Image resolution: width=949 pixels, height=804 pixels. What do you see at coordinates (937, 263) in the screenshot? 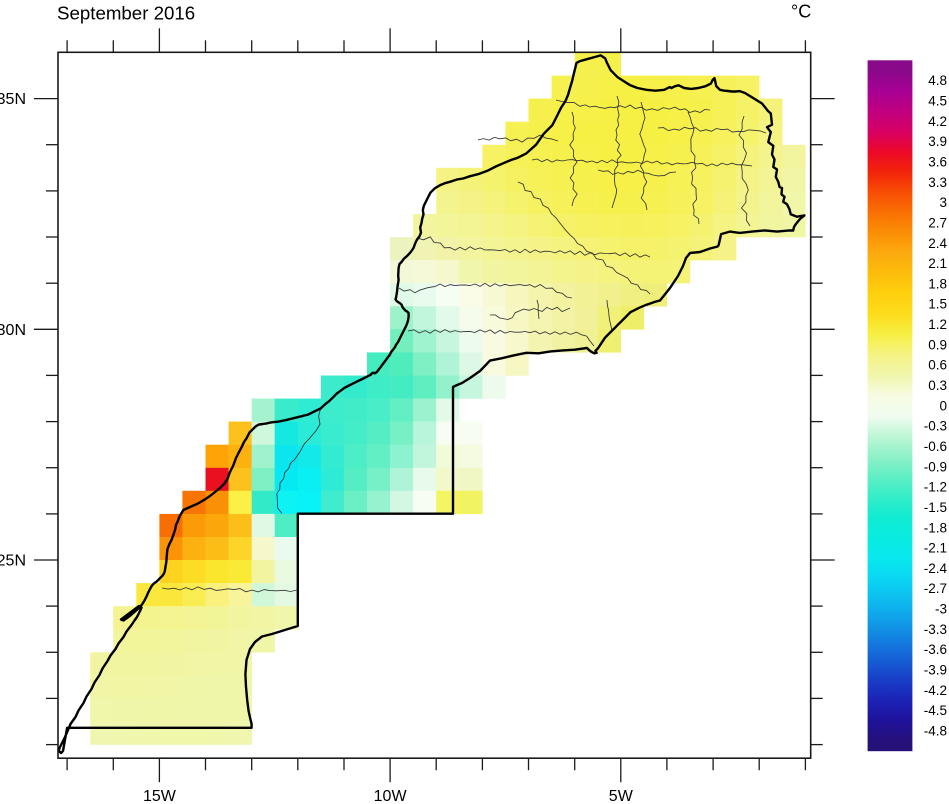
I see `svg-text: 2.1` at bounding box center [937, 263].